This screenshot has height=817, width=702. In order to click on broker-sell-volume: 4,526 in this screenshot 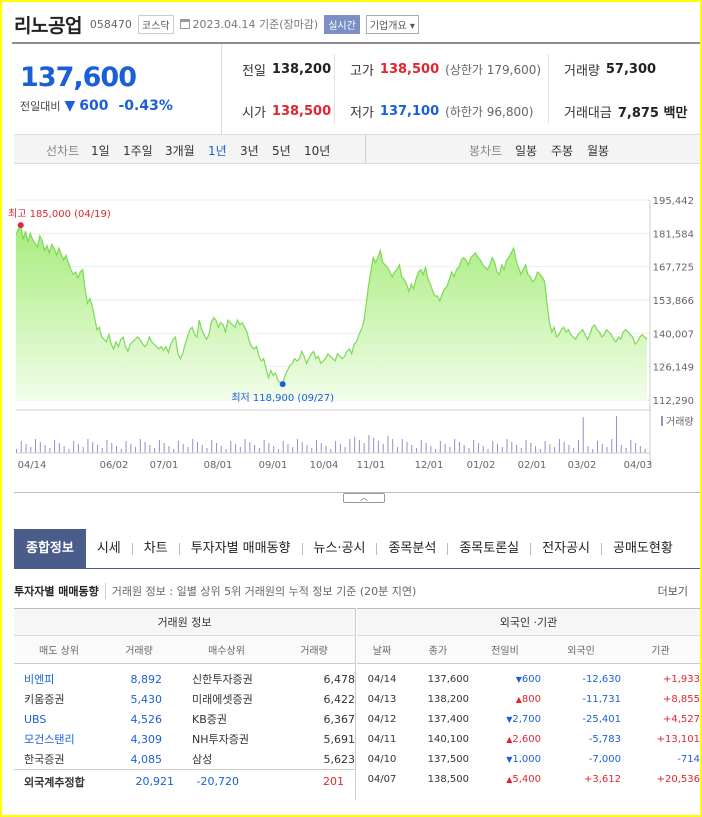, I will do `click(146, 719)`.